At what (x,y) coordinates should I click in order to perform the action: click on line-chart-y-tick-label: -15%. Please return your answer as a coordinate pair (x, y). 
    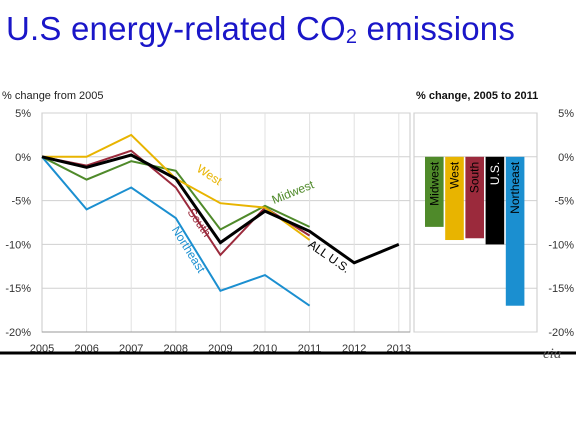
    Looking at the image, I should click on (18, 289).